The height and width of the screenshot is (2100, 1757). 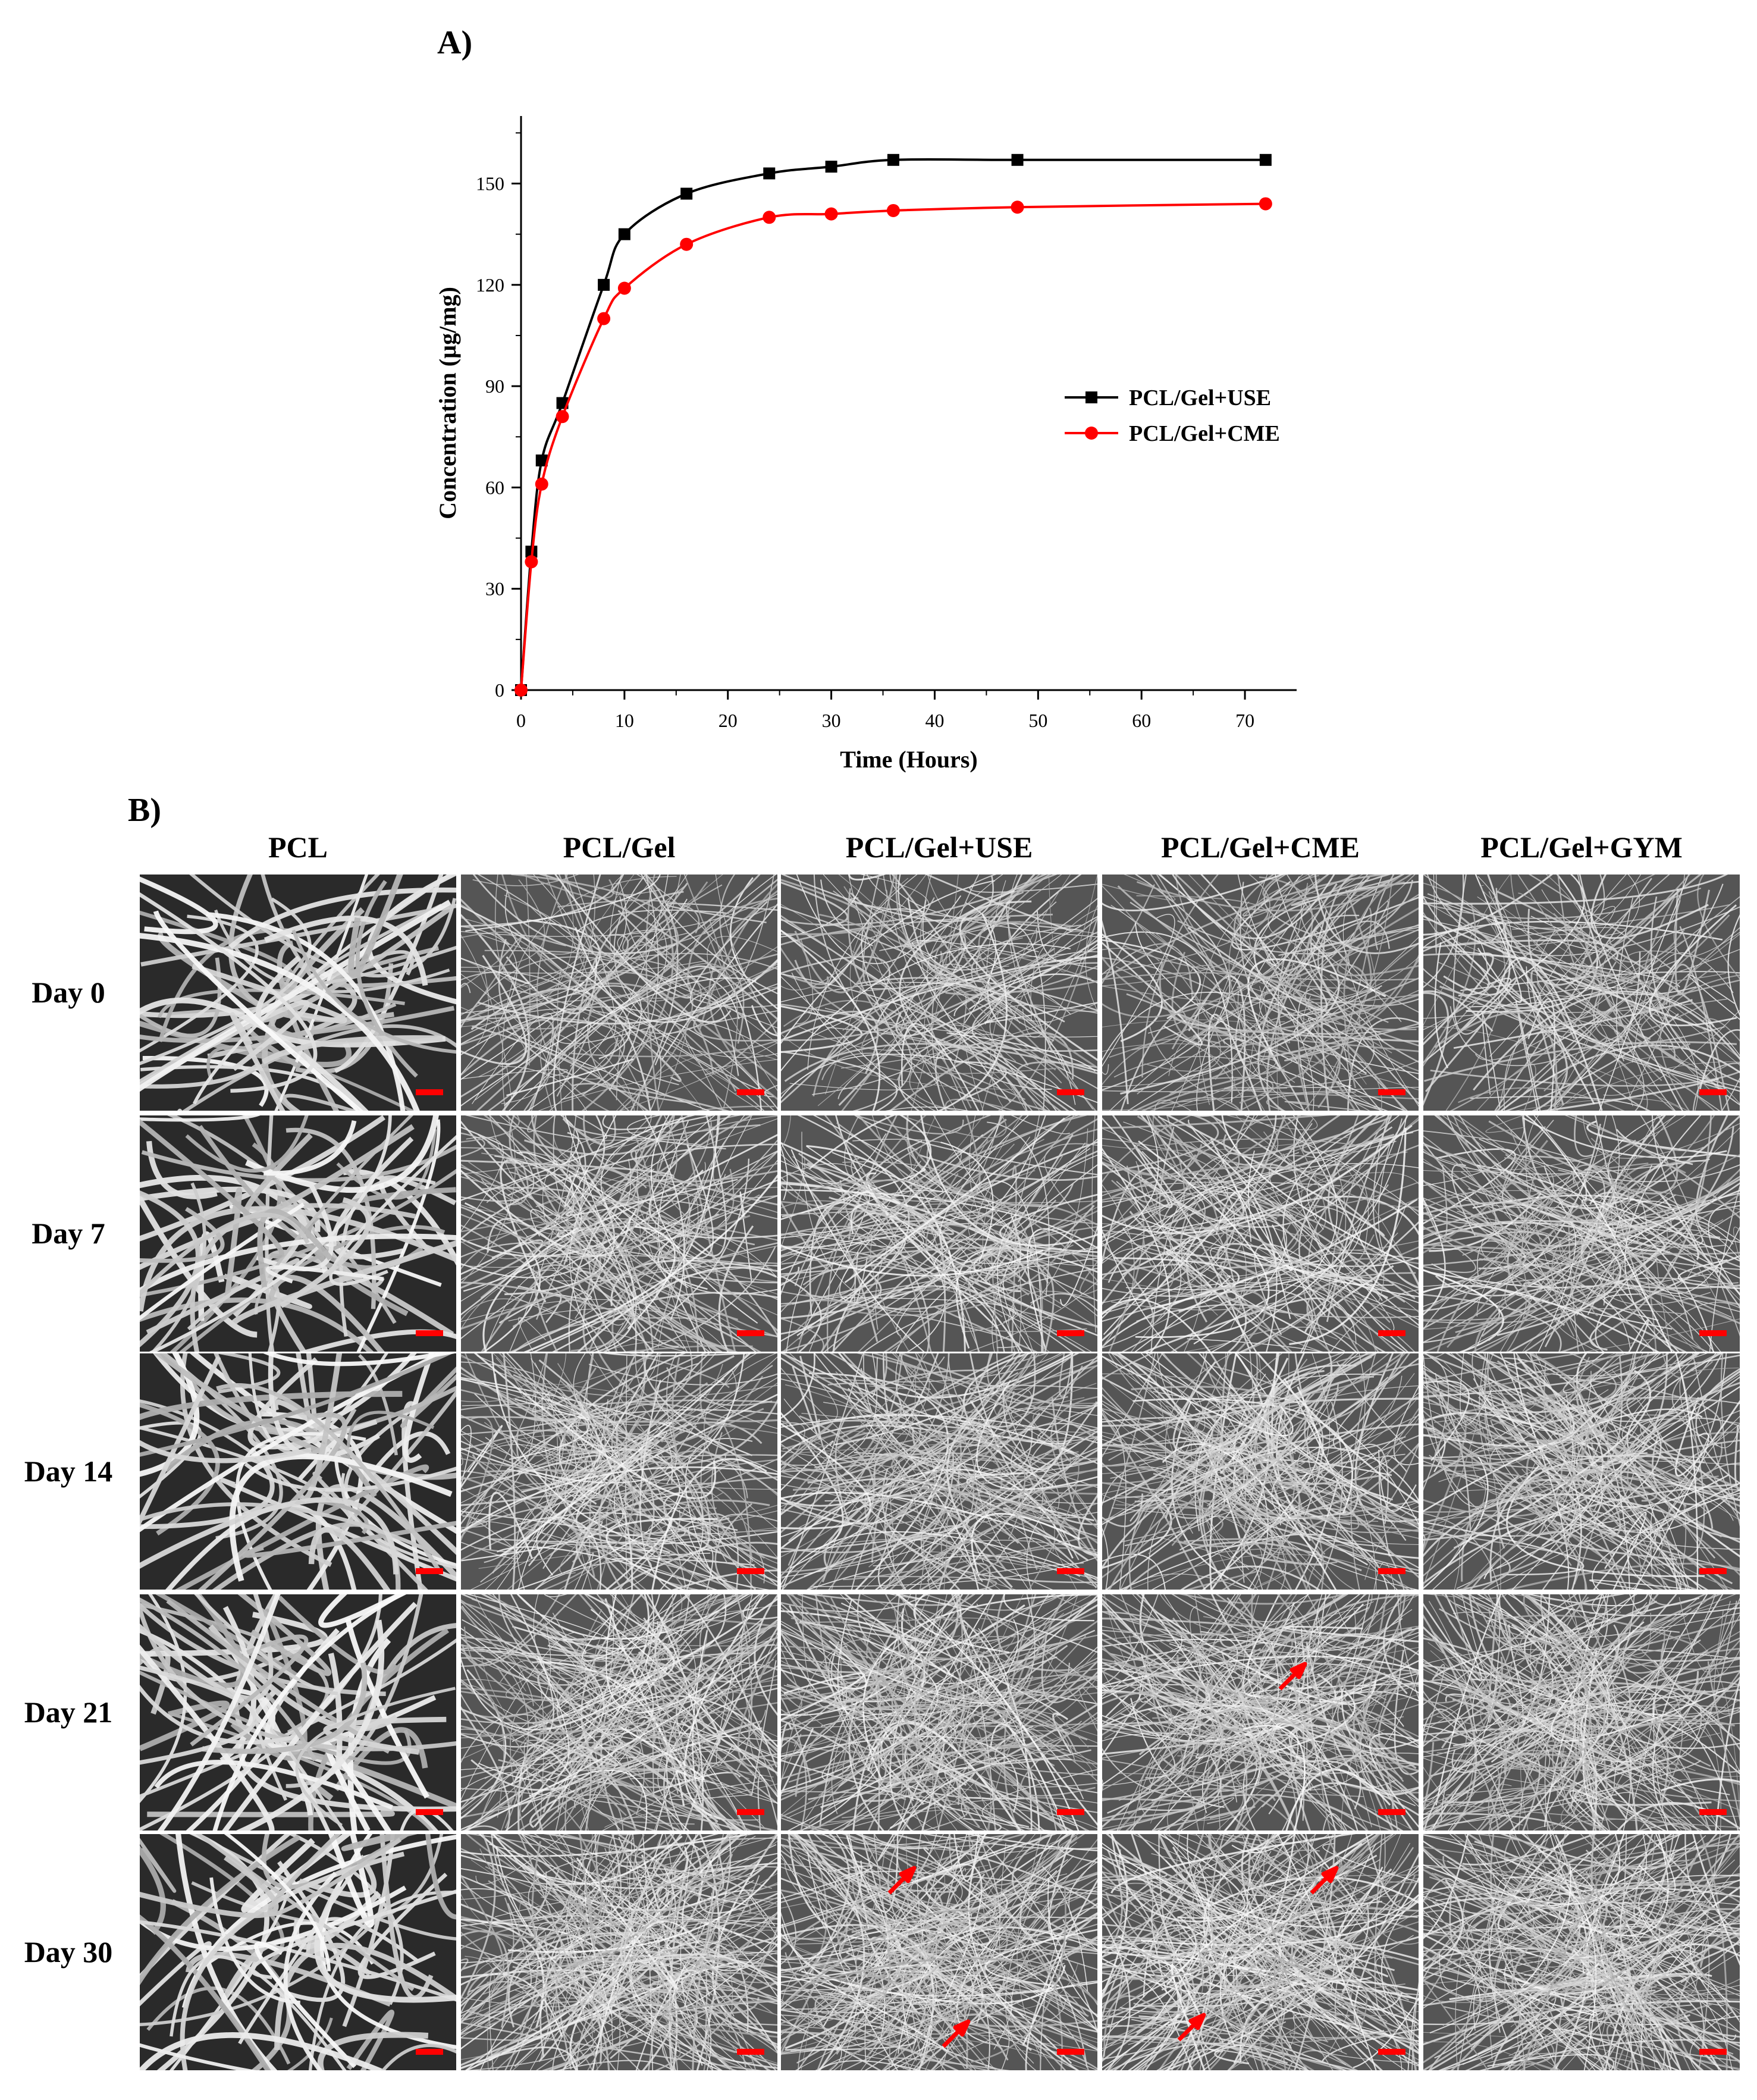 I want to click on panel-b-label: B), so click(x=144, y=810).